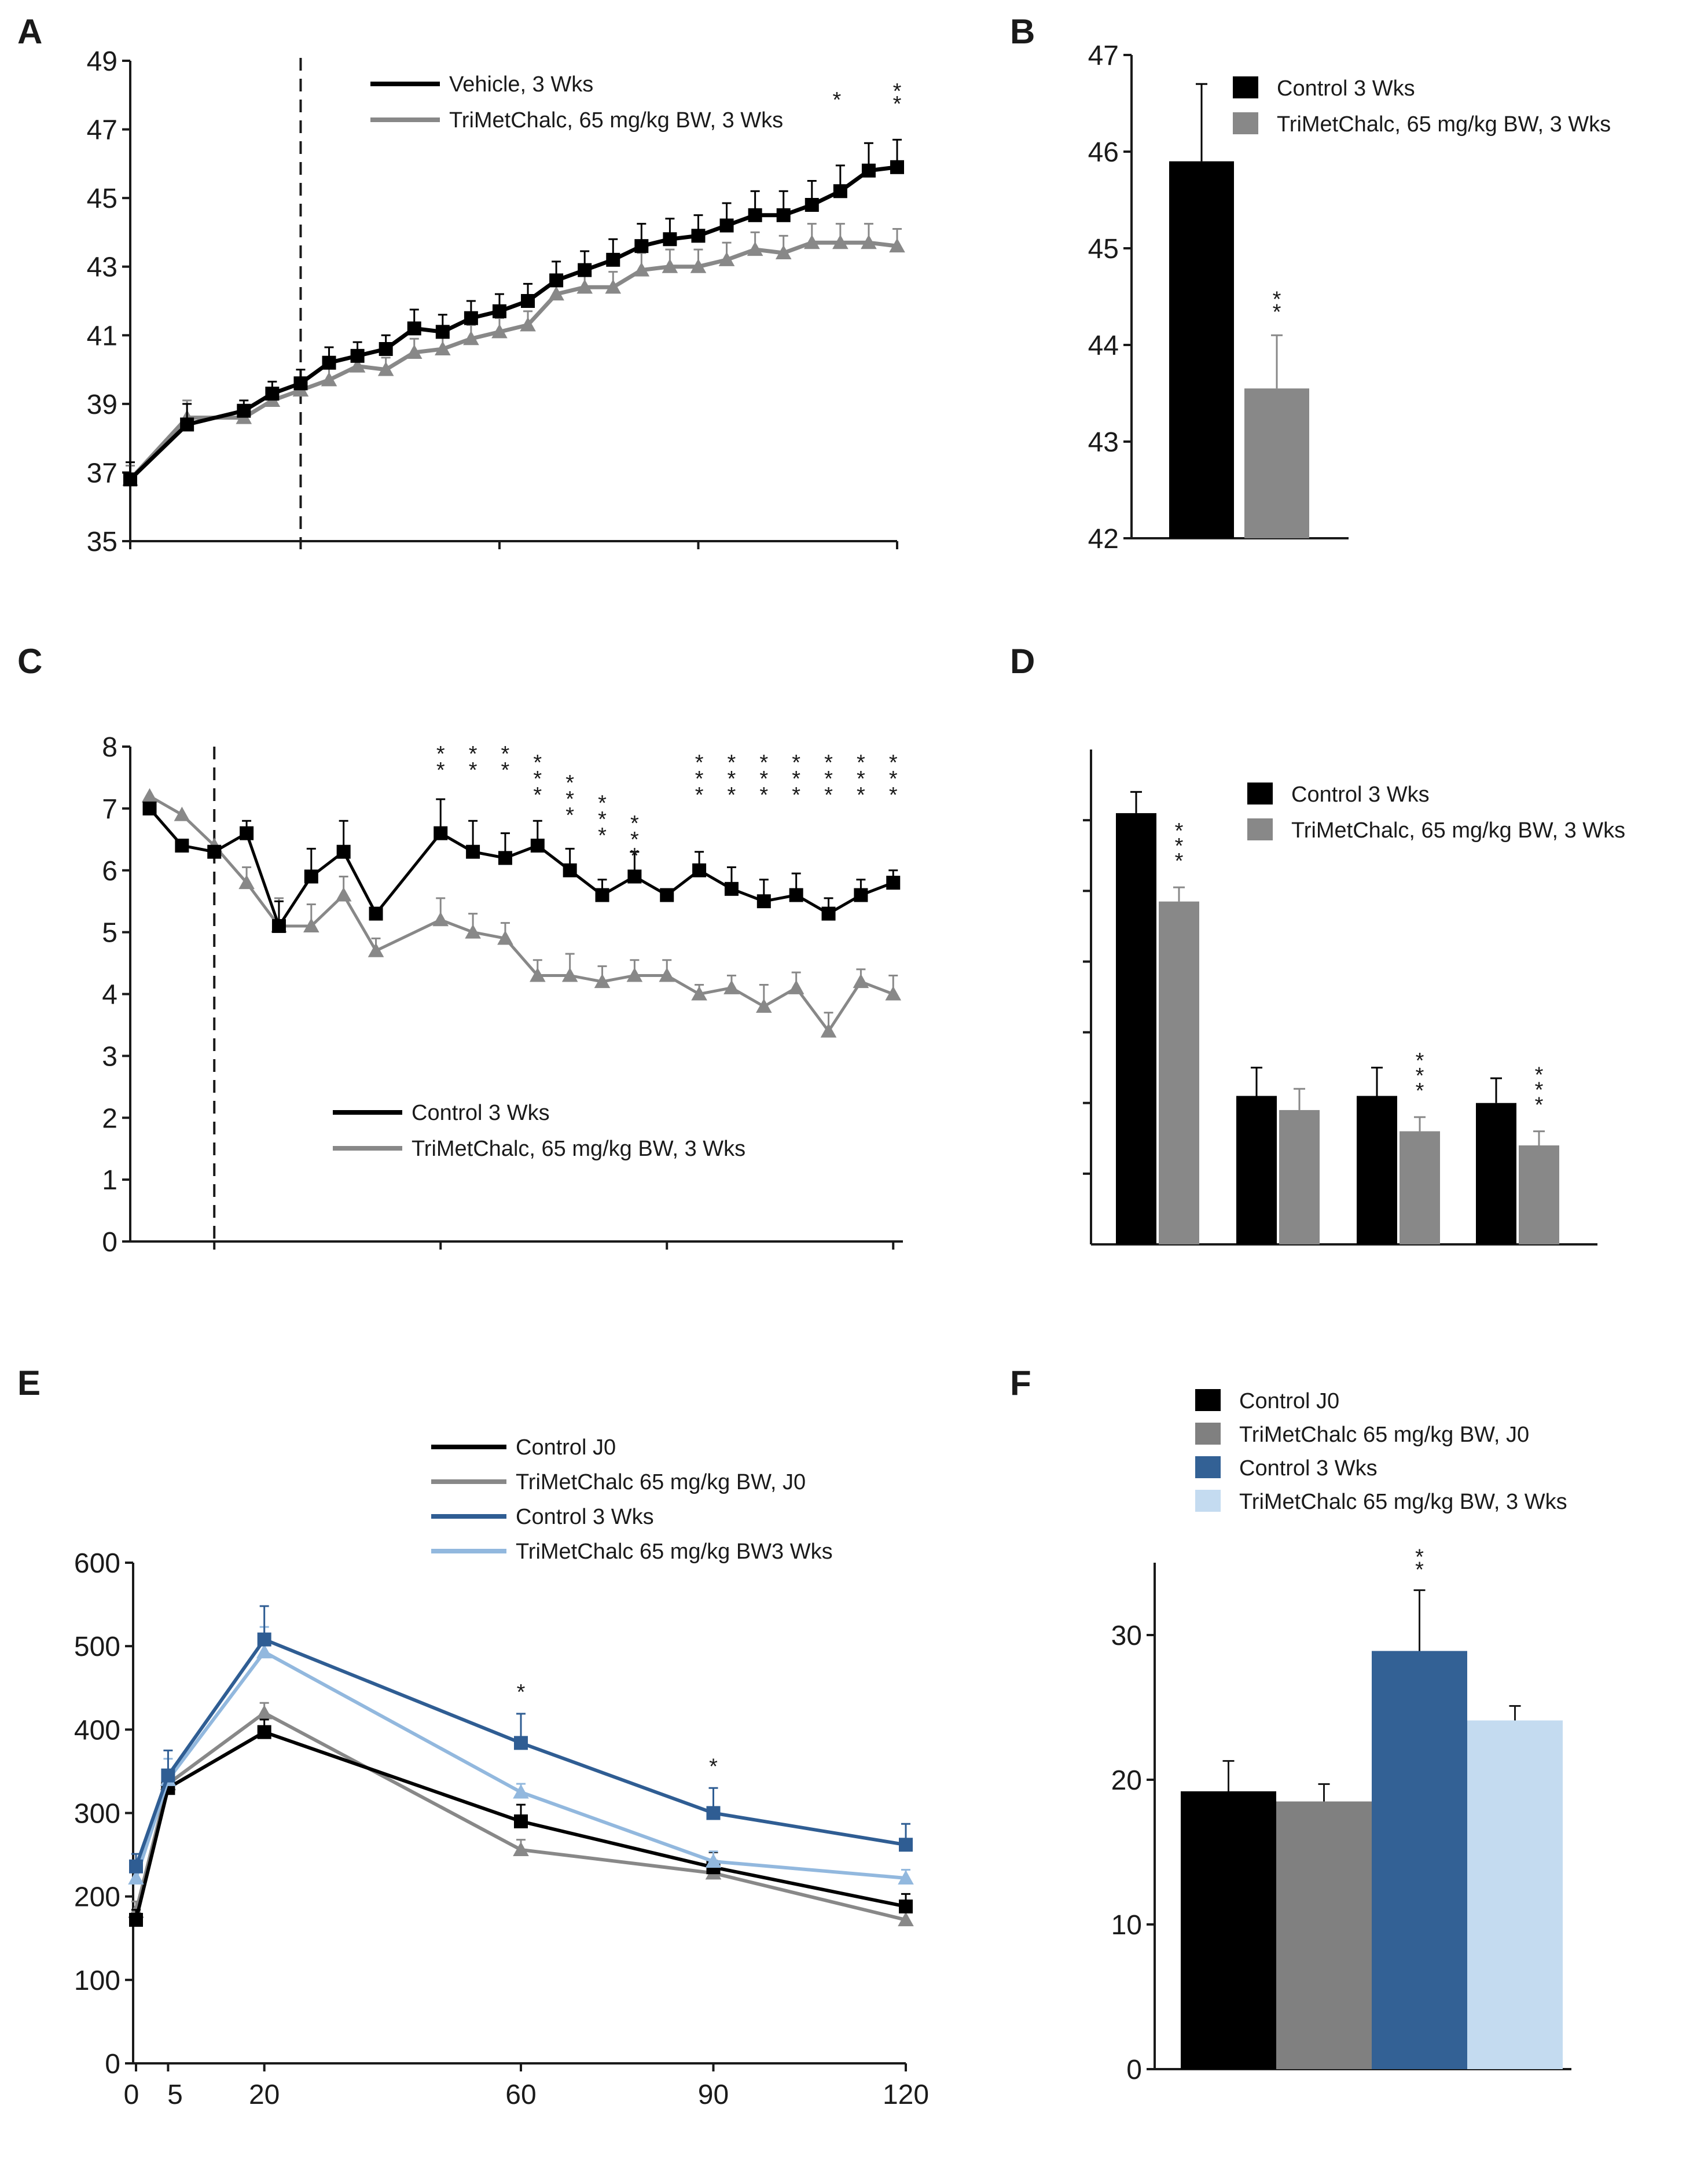 The height and width of the screenshot is (2171, 1708). Describe the element at coordinates (1022, 31) in the screenshot. I see `panel-b-label: B` at that location.